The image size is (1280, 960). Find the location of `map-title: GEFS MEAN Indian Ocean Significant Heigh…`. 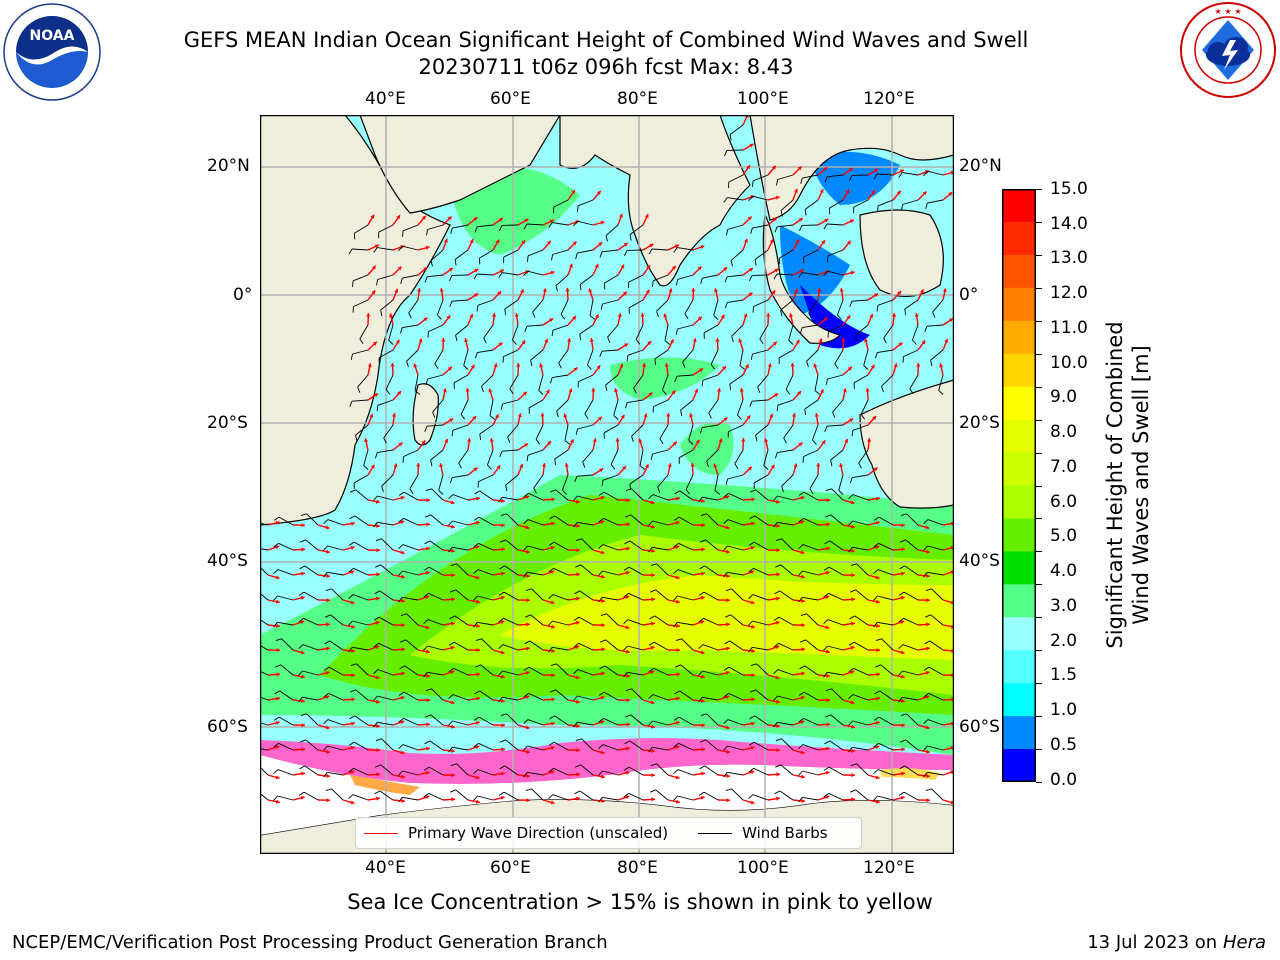

map-title: GEFS MEAN Indian Ocean Significant Heigh… is located at coordinates (606, 40).